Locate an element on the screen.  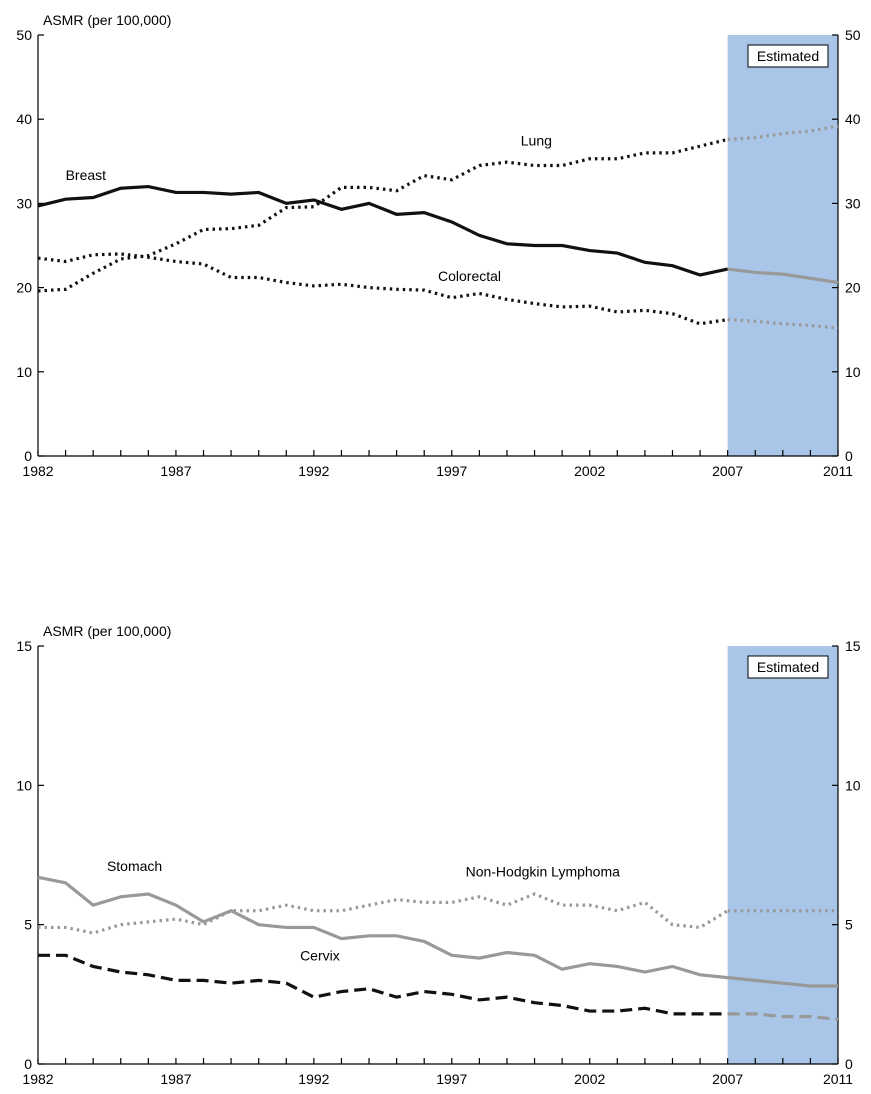
chart1-xtick-label: 1992 is located at coordinates (313, 471).